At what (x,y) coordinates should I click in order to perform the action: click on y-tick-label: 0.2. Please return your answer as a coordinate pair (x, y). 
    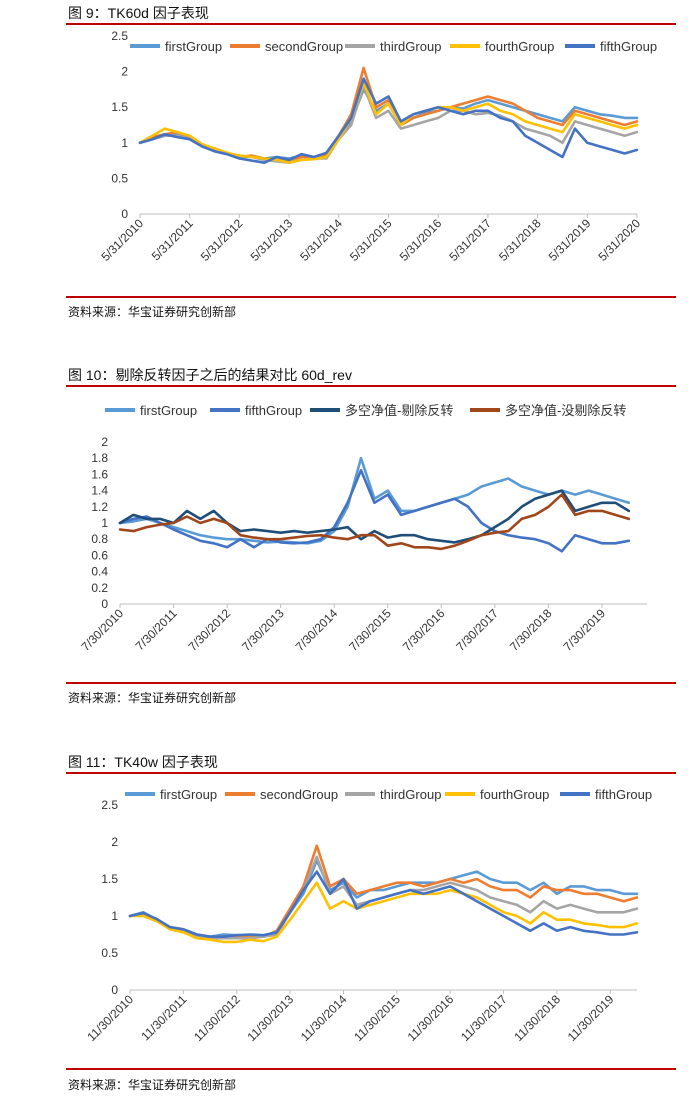
    Looking at the image, I should click on (99, 588).